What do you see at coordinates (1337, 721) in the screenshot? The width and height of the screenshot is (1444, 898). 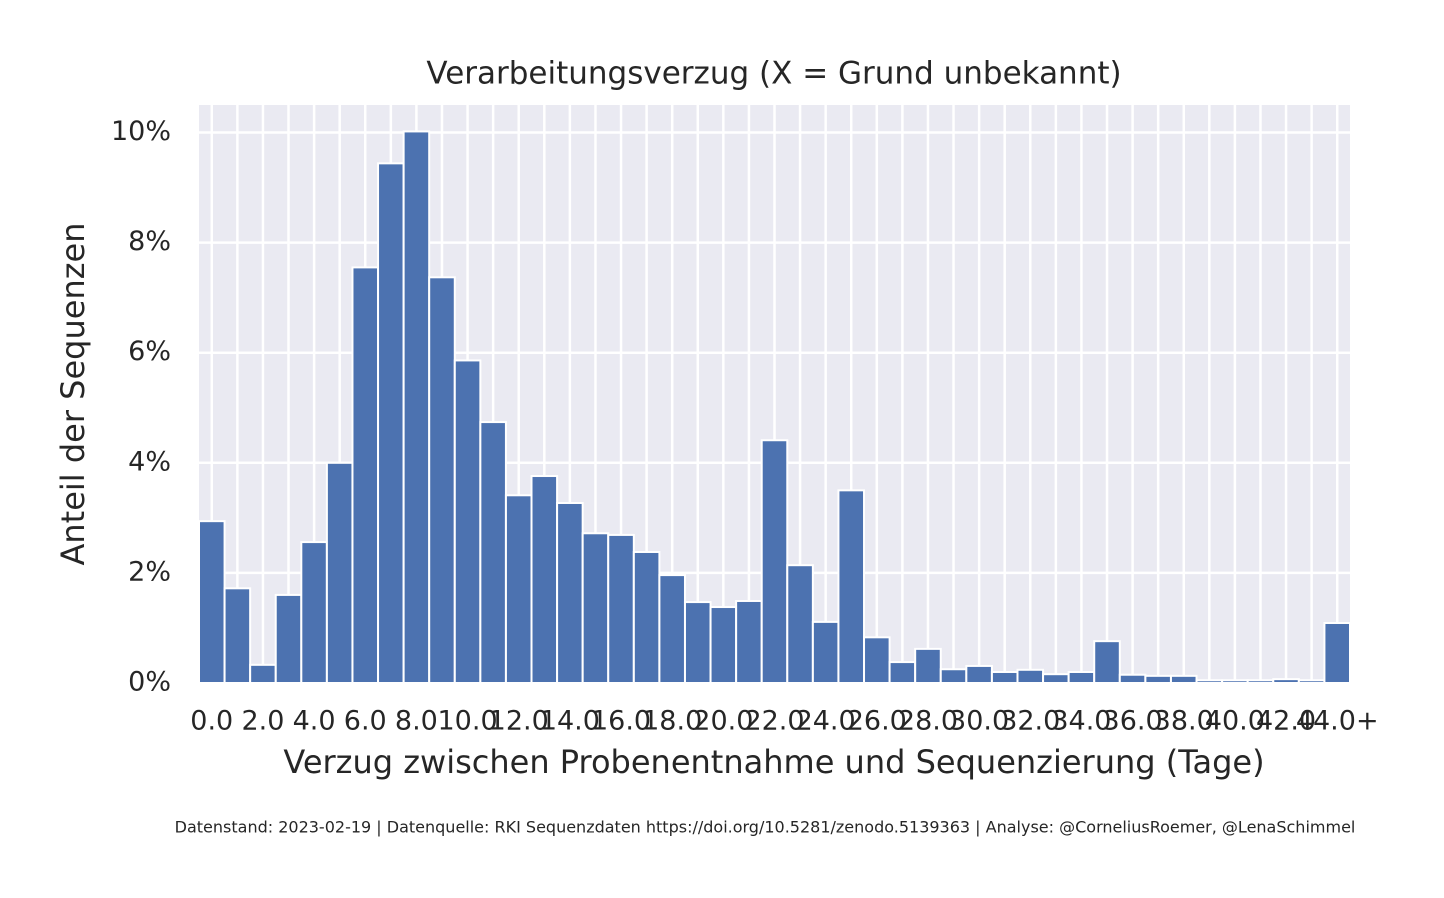 I see `x-tick-label: 44.0+` at bounding box center [1337, 721].